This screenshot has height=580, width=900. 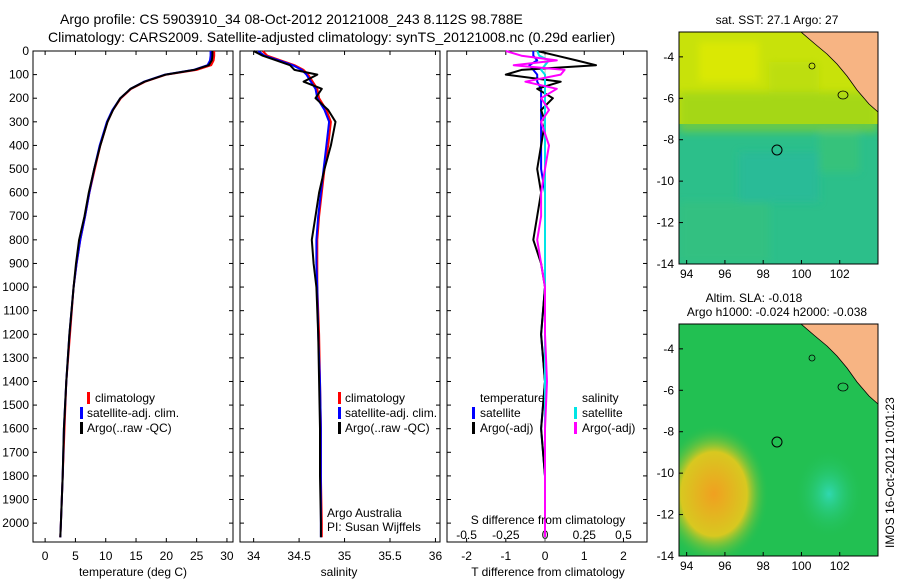 What do you see at coordinates (666, 473) in the screenshot?
I see `map-y-tick-label: -10` at bounding box center [666, 473].